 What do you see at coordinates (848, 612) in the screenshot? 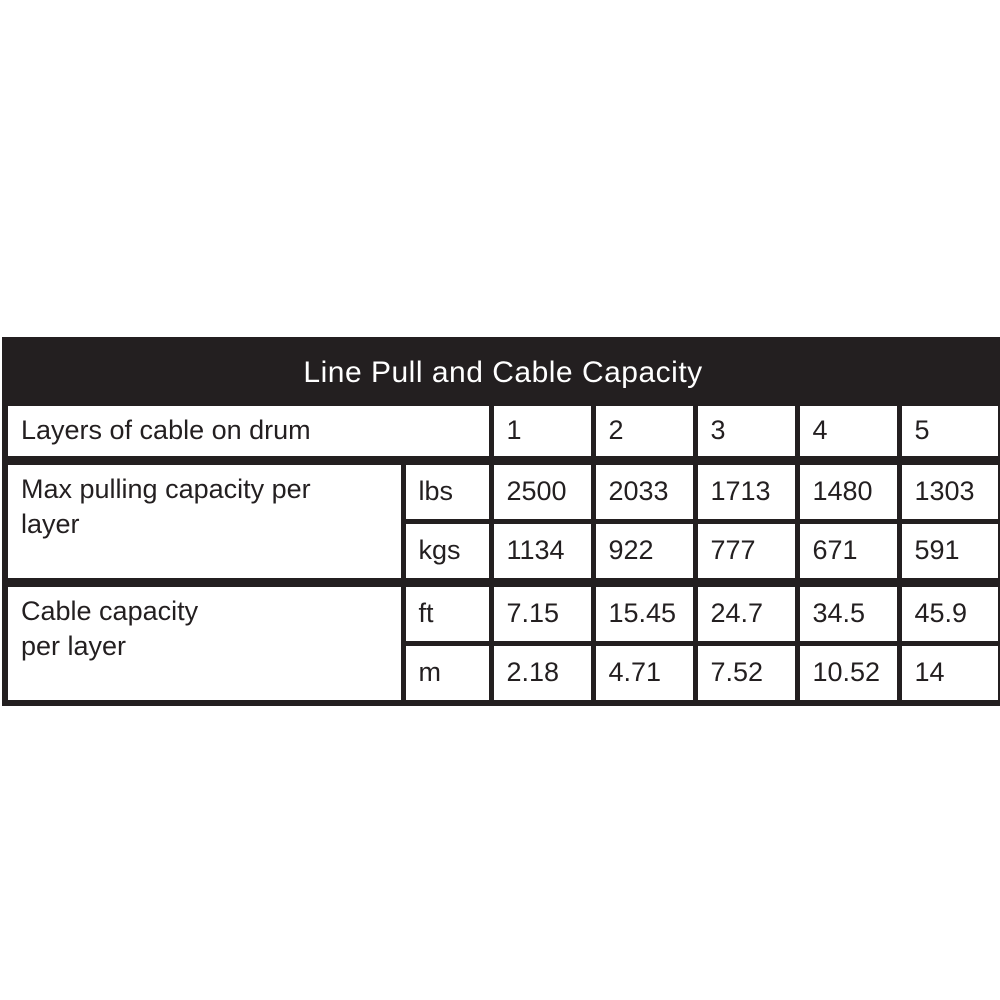
I see `value-cell: 34.5` at bounding box center [848, 612].